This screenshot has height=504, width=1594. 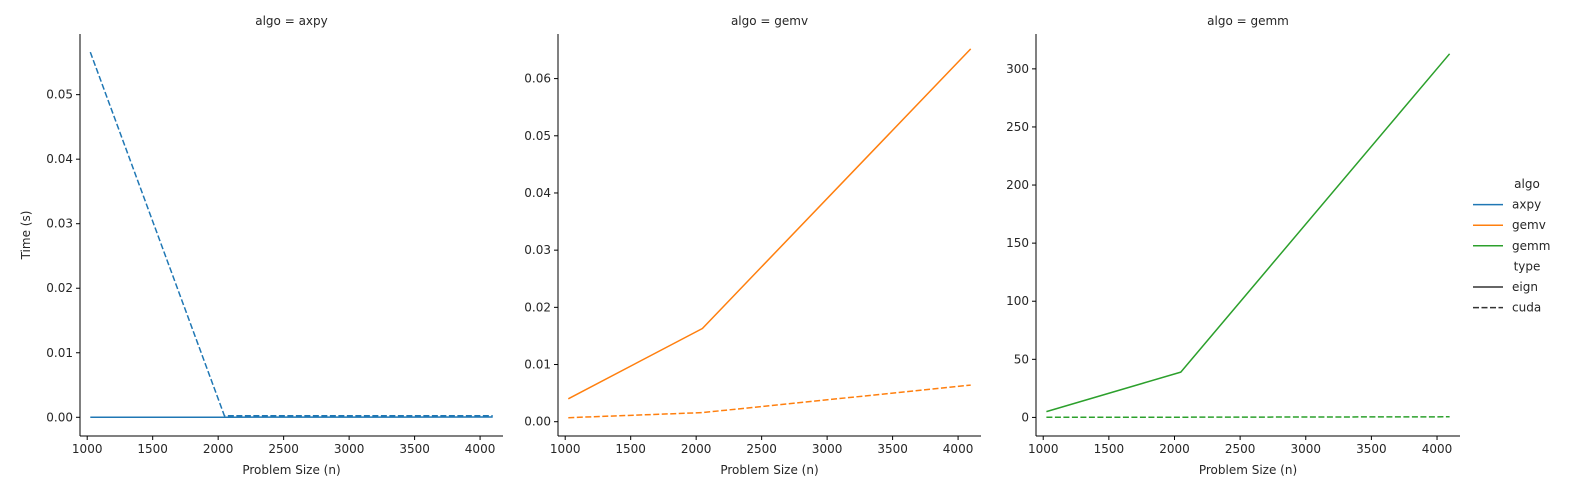 I want to click on legend-label-gemv: gemv, so click(x=1529, y=225).